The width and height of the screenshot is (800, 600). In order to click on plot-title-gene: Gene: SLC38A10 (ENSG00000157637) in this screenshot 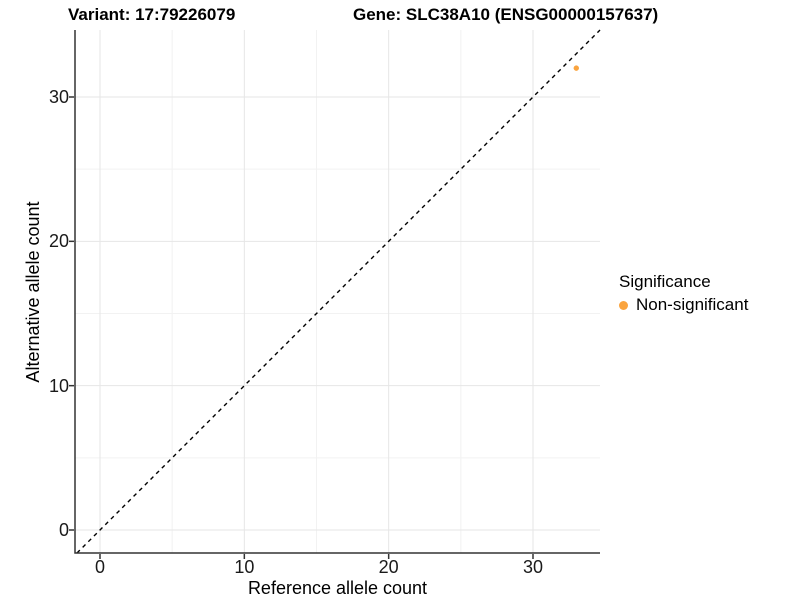, I will do `click(506, 14)`.